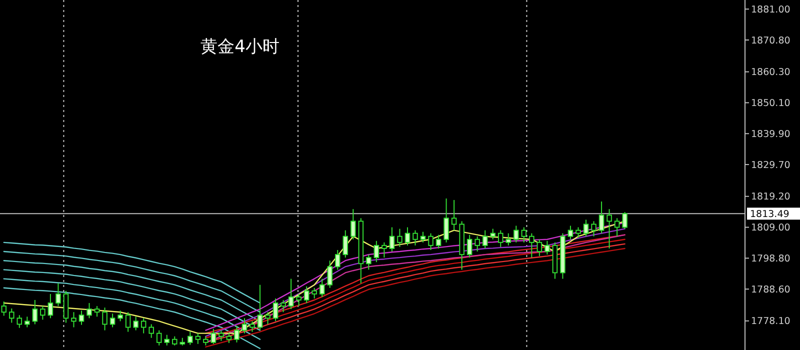  Describe the element at coordinates (770, 228) in the screenshot. I see `y-tick-label: 1809.00` at that location.